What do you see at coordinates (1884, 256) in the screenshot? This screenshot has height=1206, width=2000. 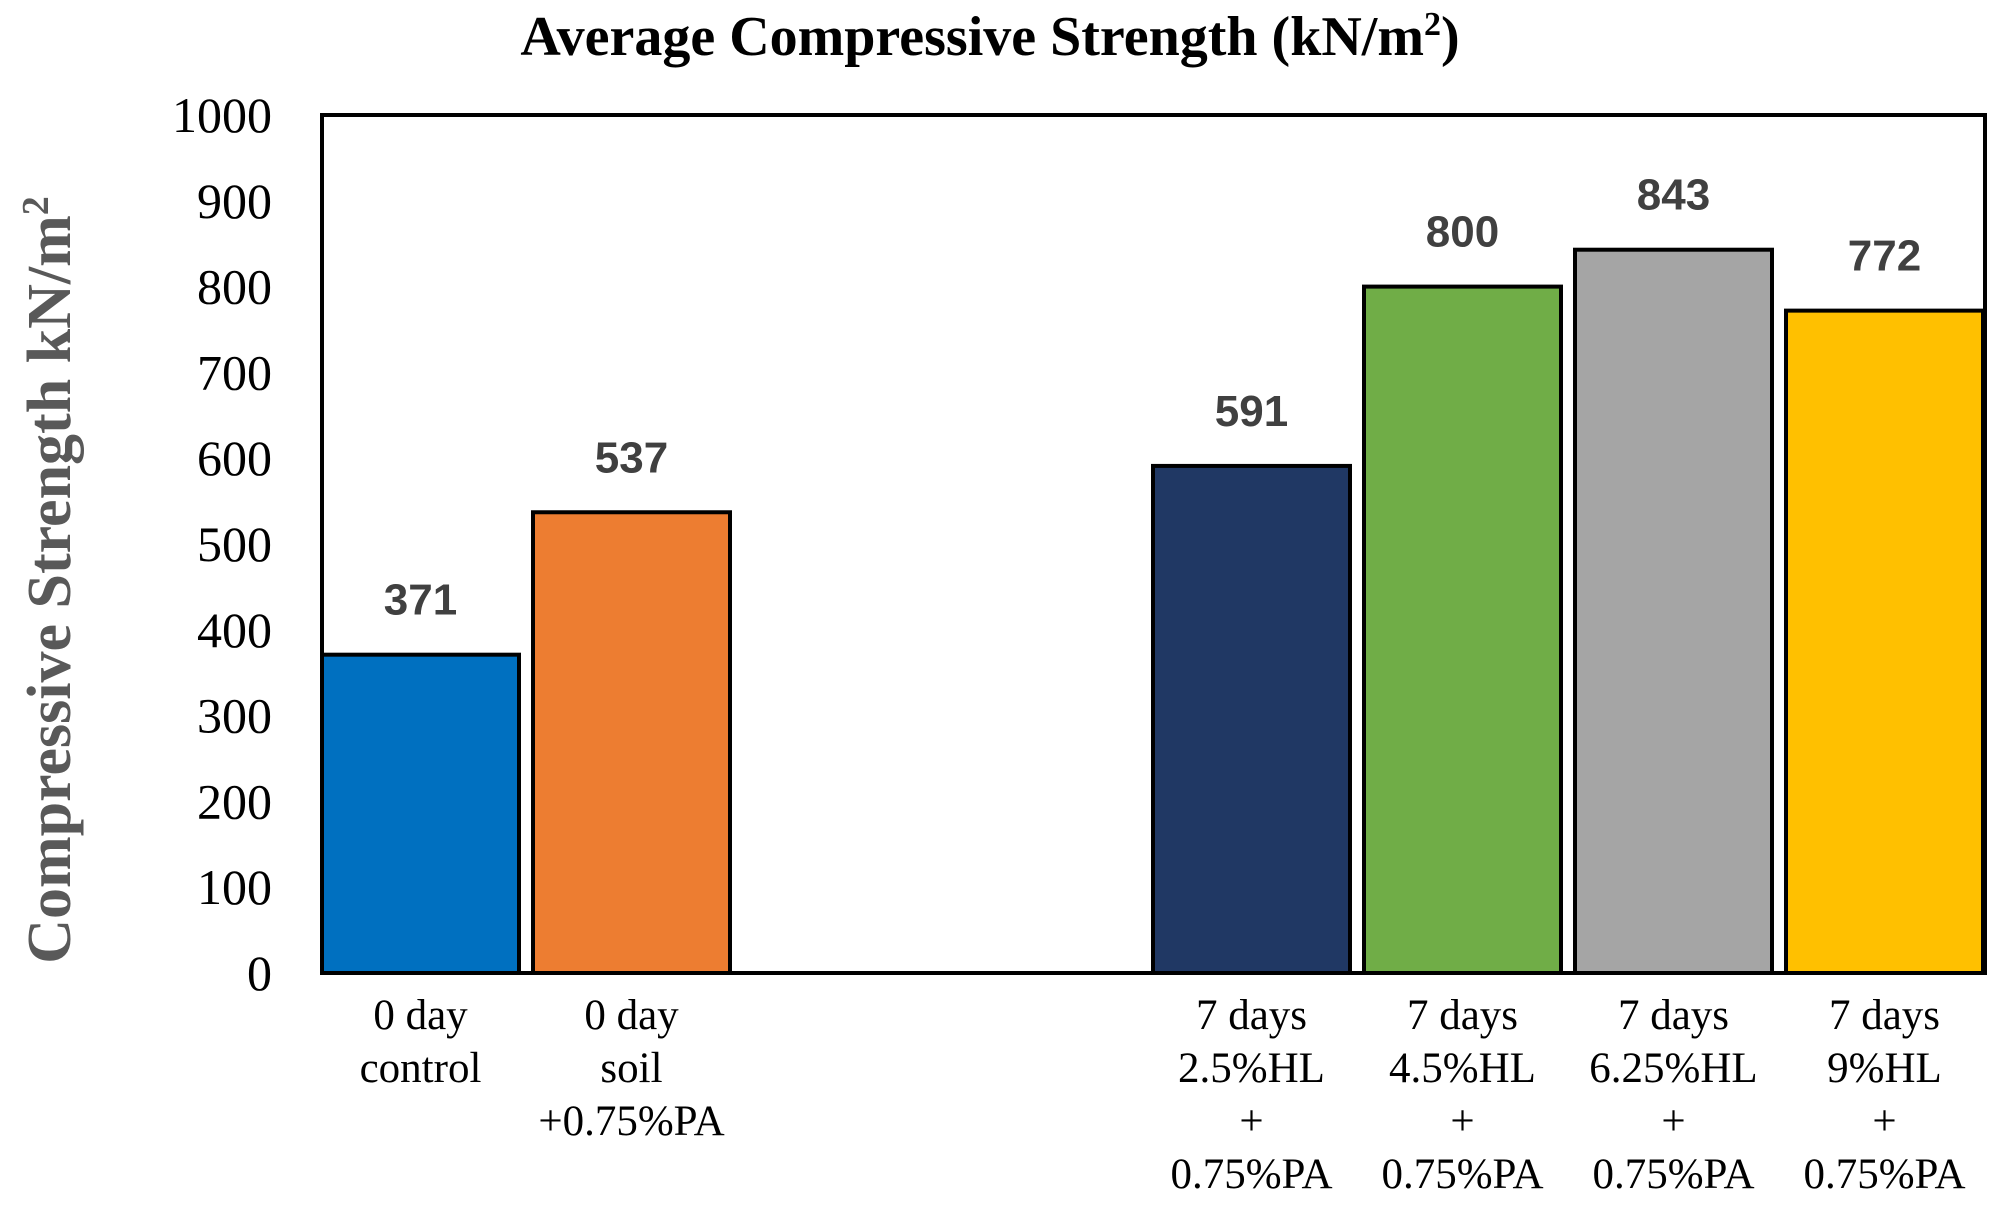 I see `data-label: 772` at bounding box center [1884, 256].